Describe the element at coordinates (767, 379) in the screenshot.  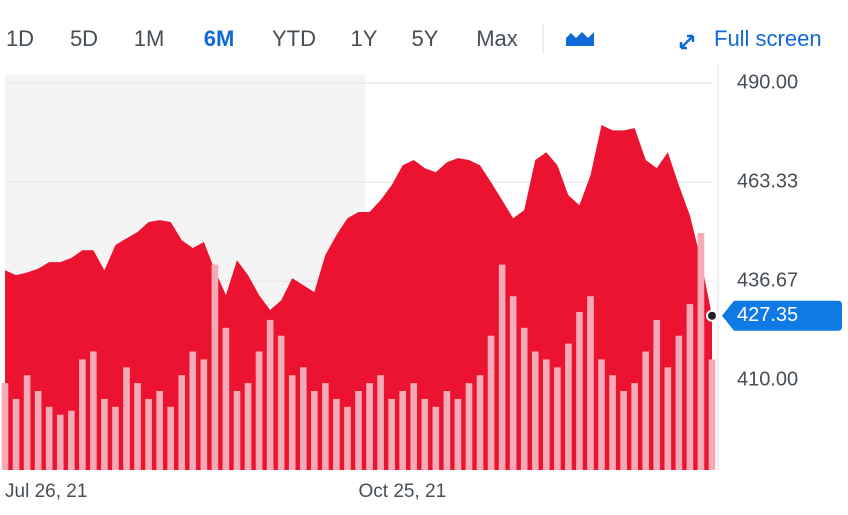
I see `y-tick-label: 410.00` at that location.